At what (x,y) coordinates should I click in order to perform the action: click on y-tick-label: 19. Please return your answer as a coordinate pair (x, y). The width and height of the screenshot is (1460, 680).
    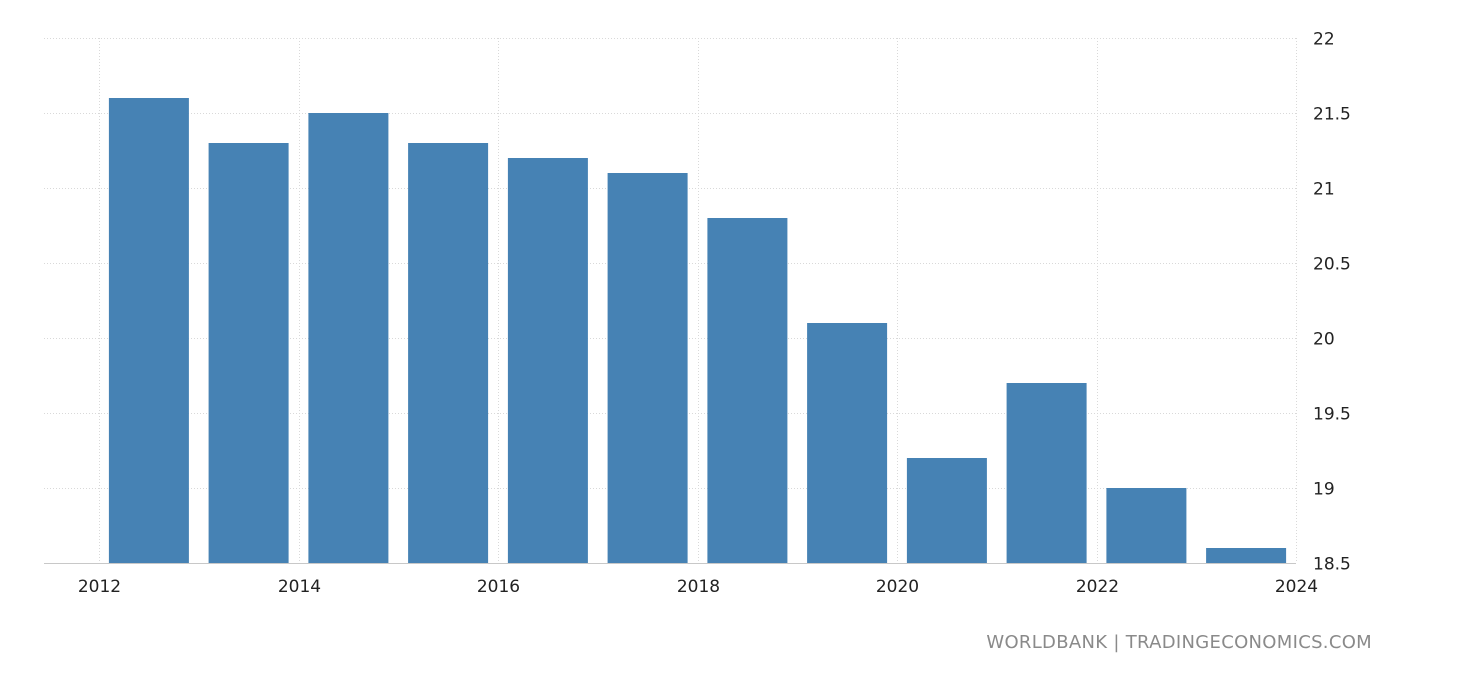
    Looking at the image, I should click on (1324, 490).